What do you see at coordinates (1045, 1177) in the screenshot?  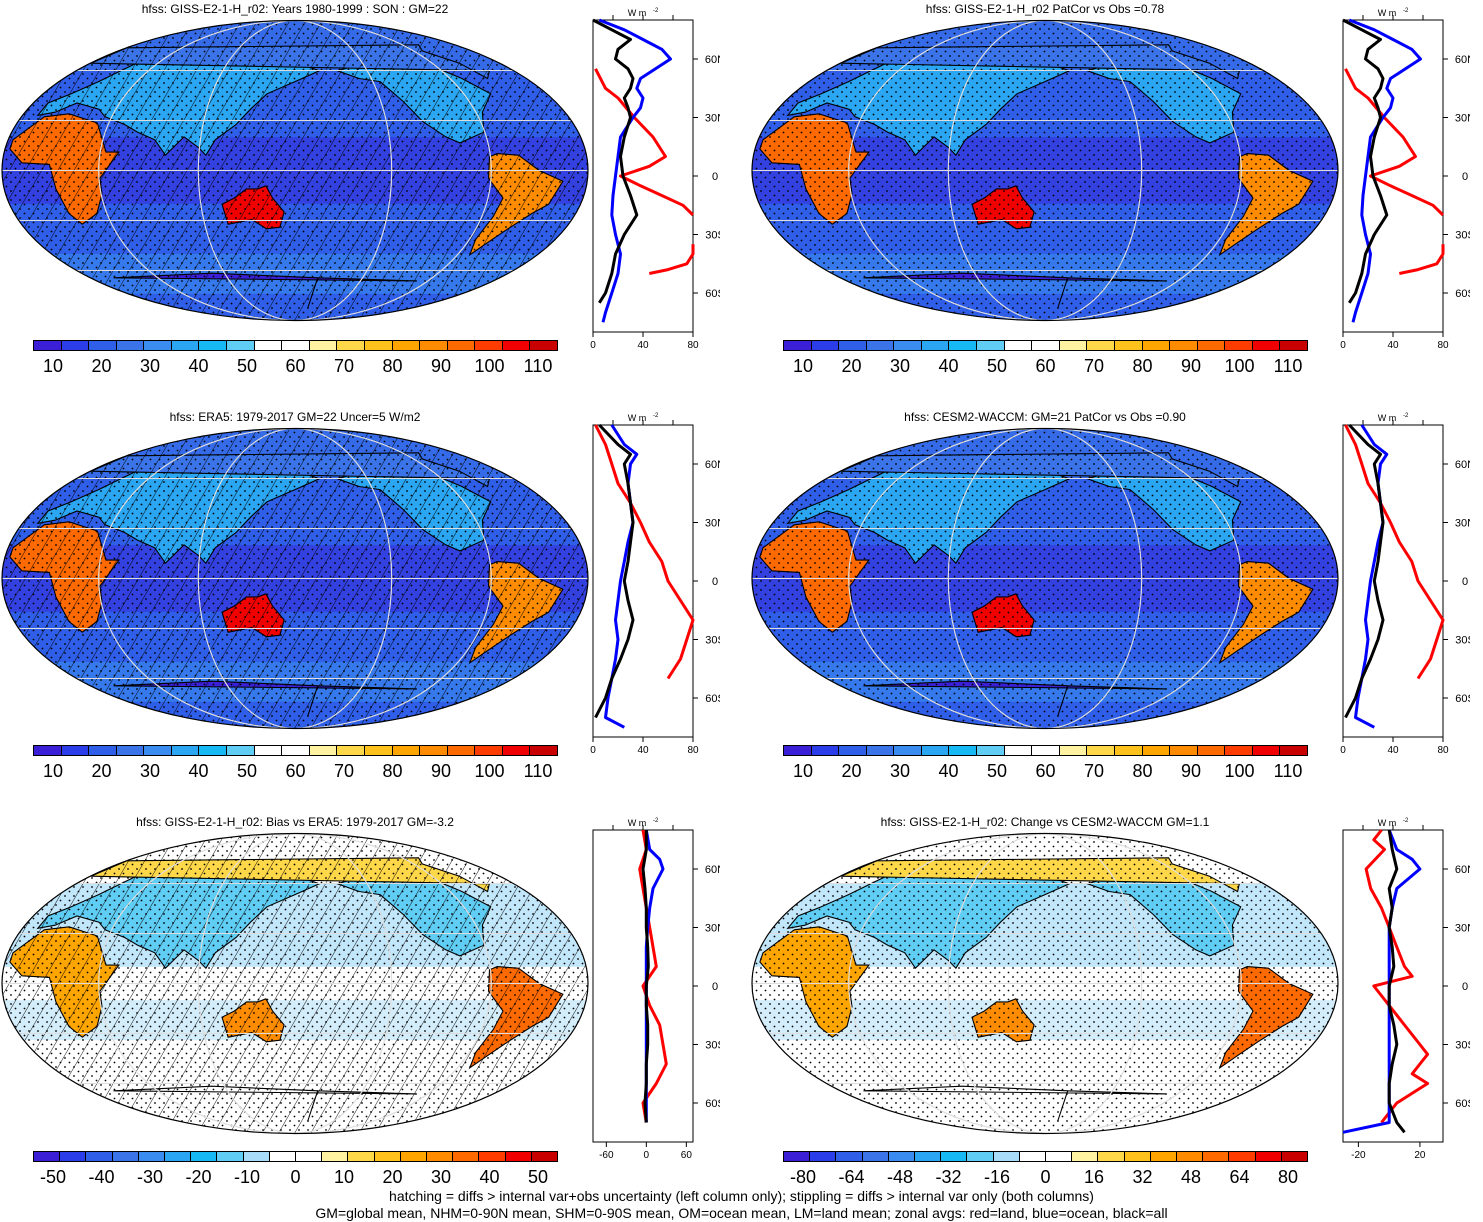 I see `colorbar-label: 0` at bounding box center [1045, 1177].